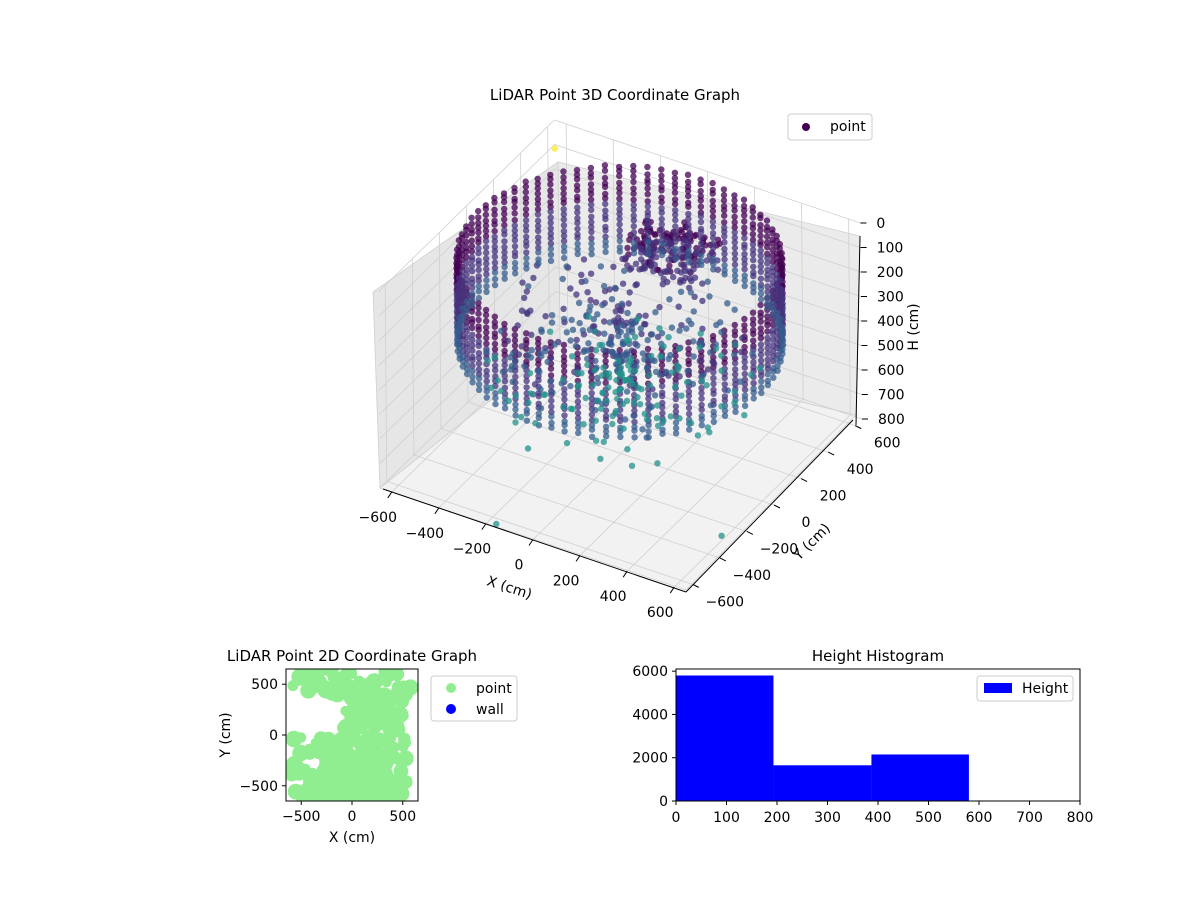 This screenshot has height=900, width=1200. What do you see at coordinates (998, 688) in the screenshot?
I see `legend-hist-swatch` at bounding box center [998, 688].